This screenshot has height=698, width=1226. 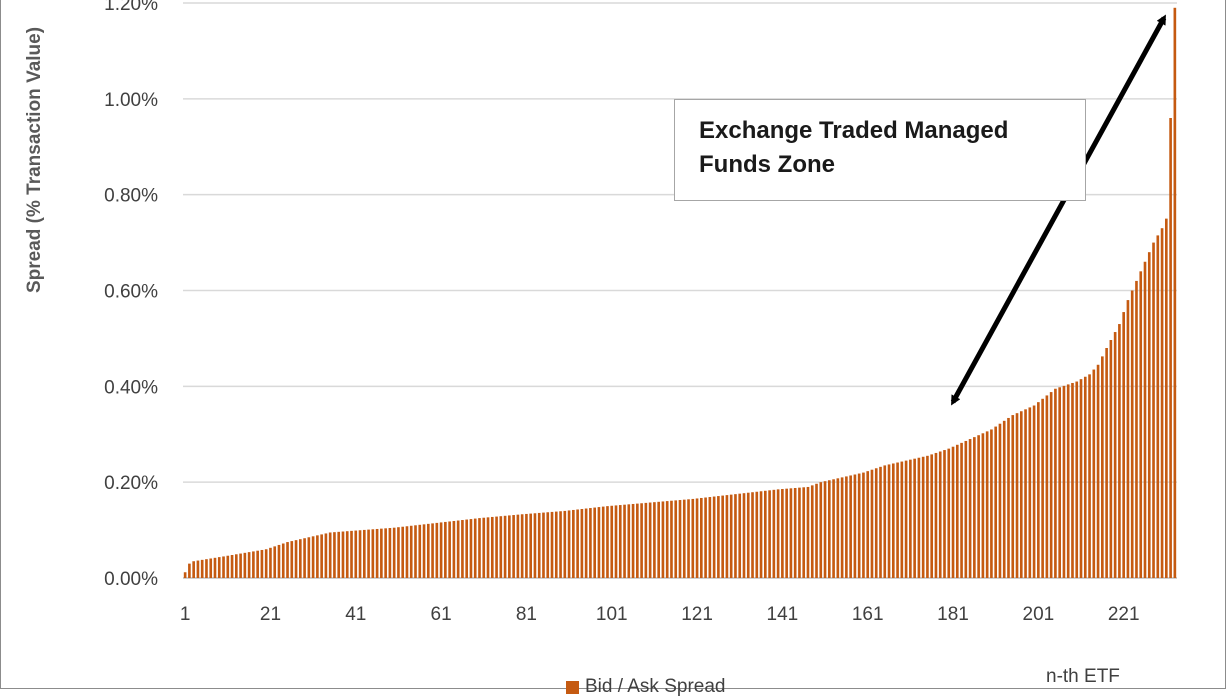 What do you see at coordinates (131, 7) in the screenshot?
I see `y-tick-label: 1.20%` at bounding box center [131, 7].